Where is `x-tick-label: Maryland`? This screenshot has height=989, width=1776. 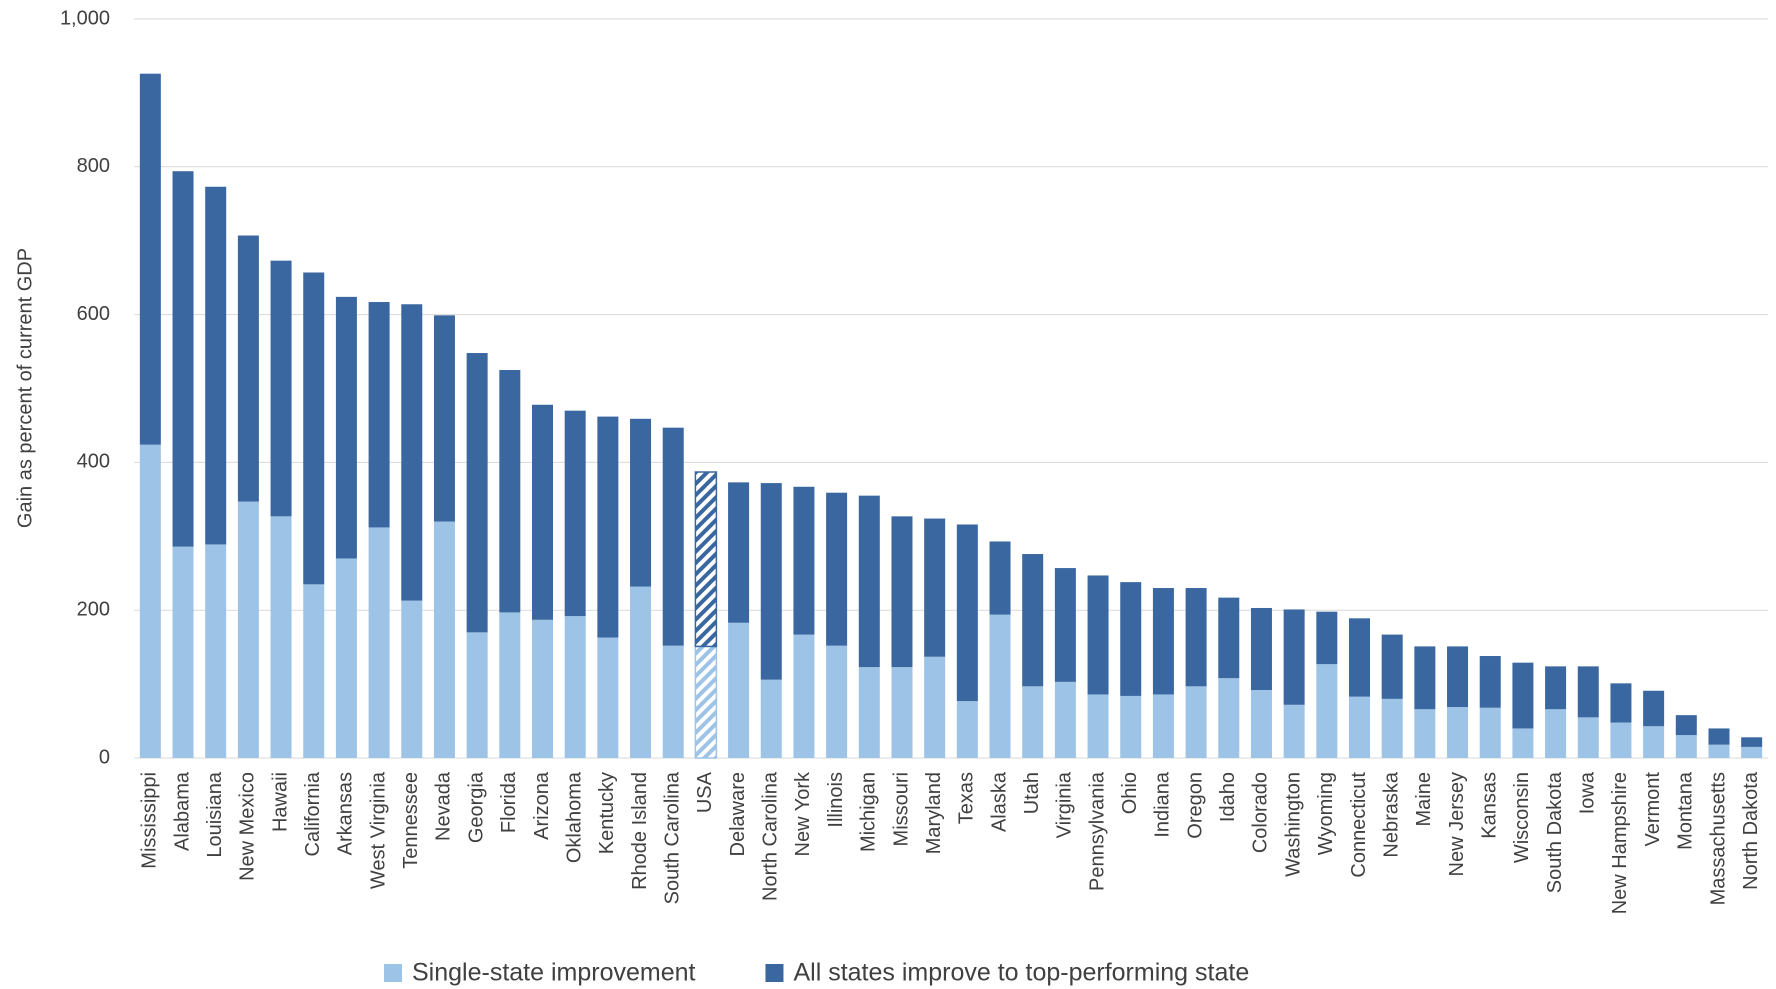
x-tick-label: Maryland is located at coordinates (934, 813).